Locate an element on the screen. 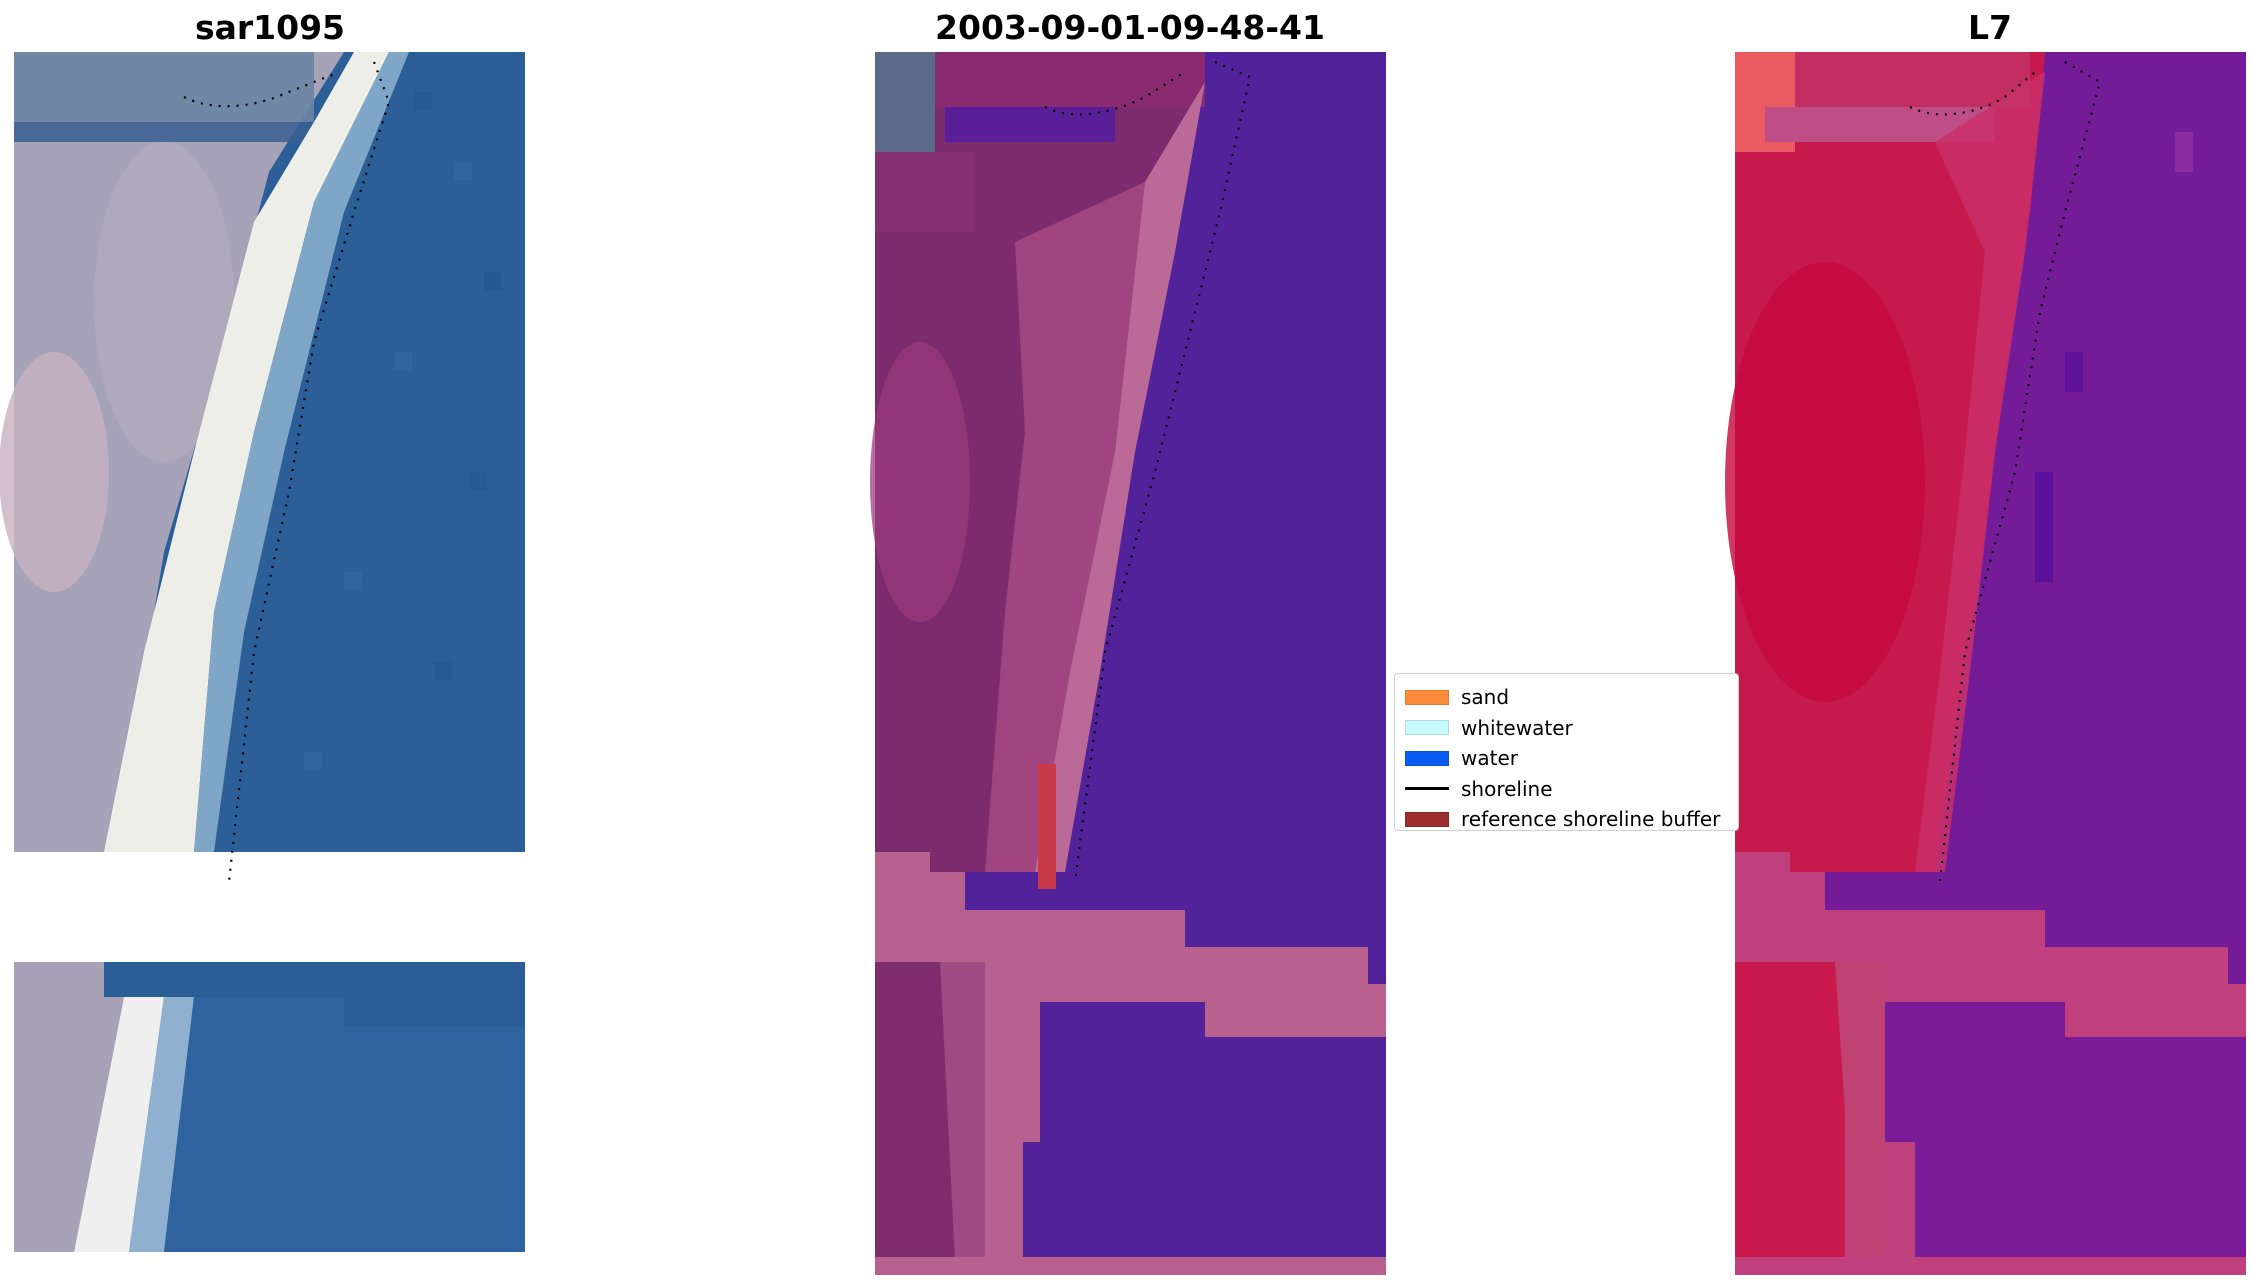  water-swatch is located at coordinates (1427, 758).